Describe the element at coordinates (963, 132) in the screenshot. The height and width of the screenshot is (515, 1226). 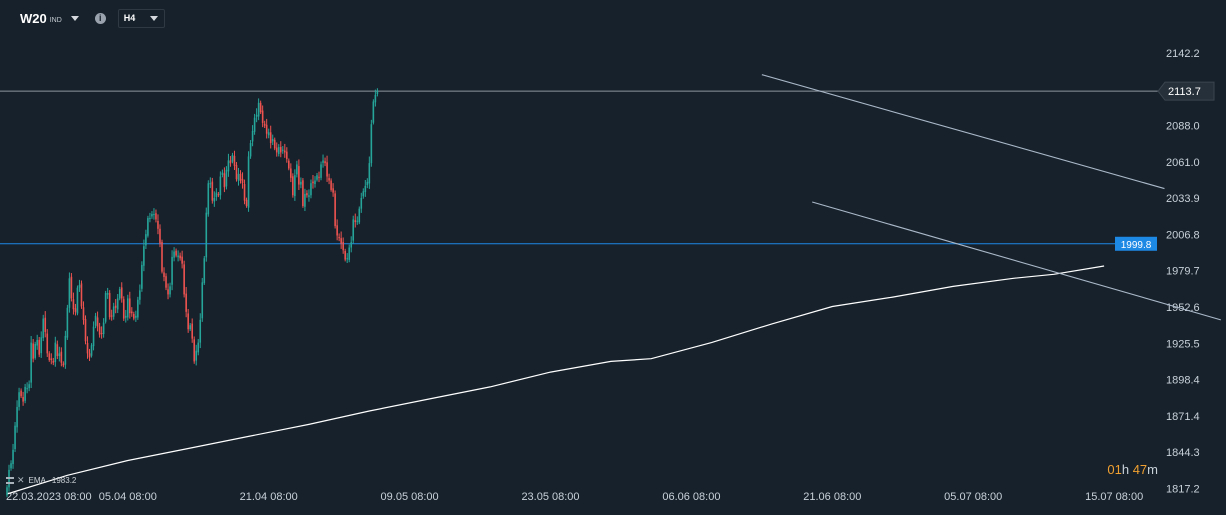
I see `channel-upper-line` at that location.